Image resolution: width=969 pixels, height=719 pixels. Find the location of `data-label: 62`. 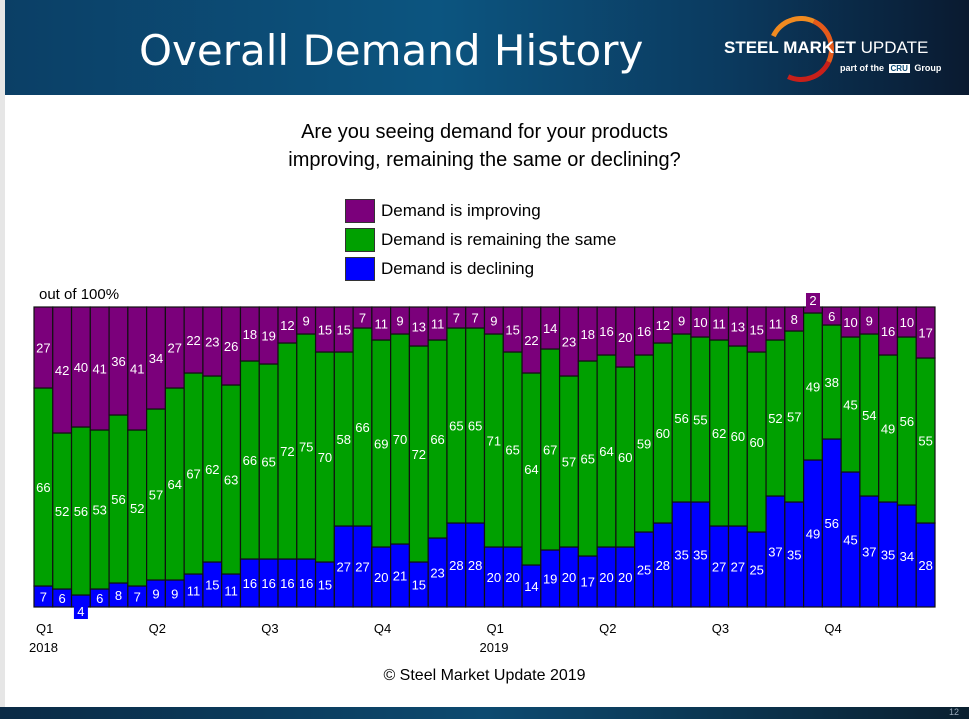

data-label: 62 is located at coordinates (719, 433).